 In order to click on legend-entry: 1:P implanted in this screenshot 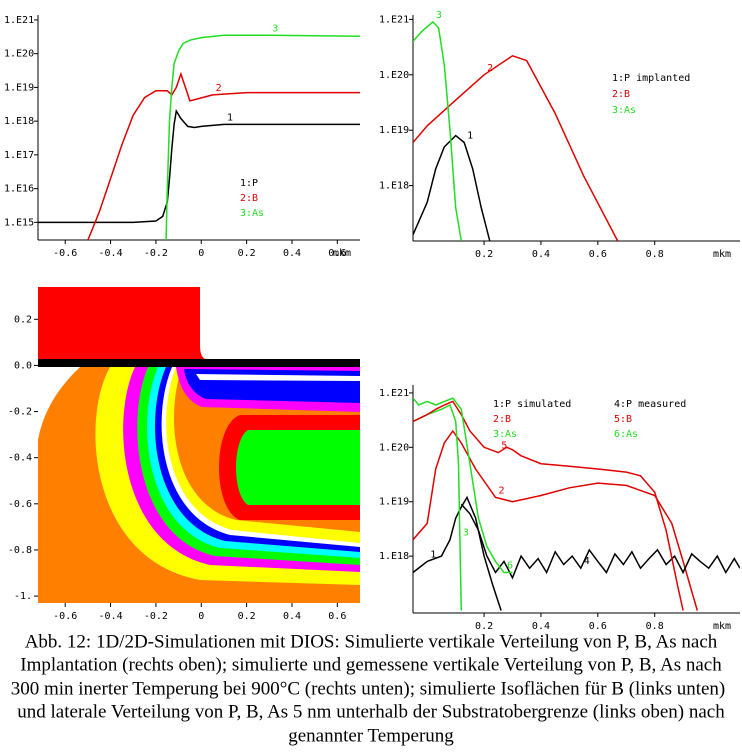, I will do `click(651, 78)`.